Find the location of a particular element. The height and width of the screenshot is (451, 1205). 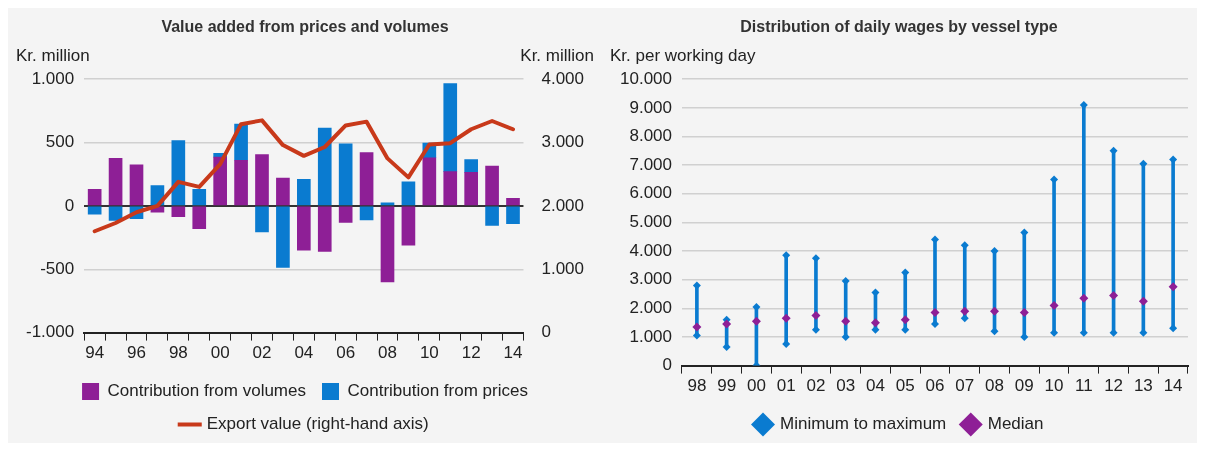

y2-tick-label: 0 is located at coordinates (546, 332).